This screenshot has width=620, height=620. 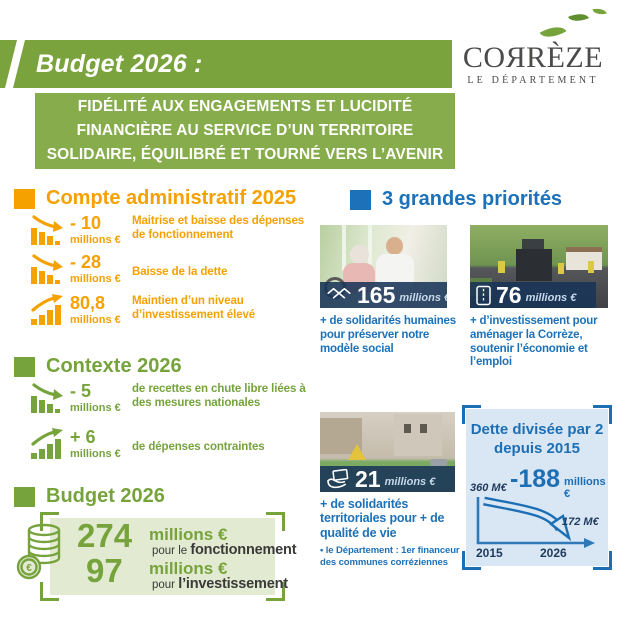 I want to click on photo-window-frame, so click(x=370, y=245).